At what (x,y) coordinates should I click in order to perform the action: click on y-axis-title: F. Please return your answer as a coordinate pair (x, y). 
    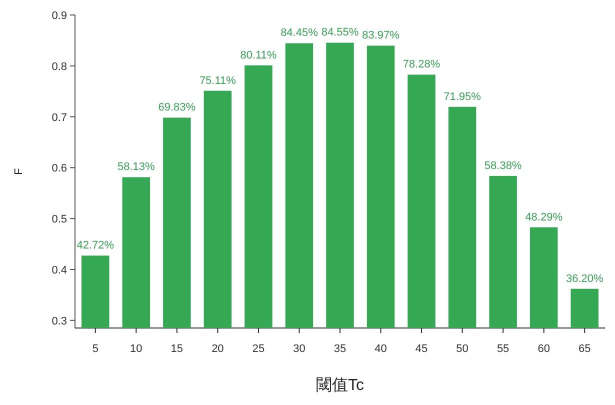
    Looking at the image, I should click on (19, 171).